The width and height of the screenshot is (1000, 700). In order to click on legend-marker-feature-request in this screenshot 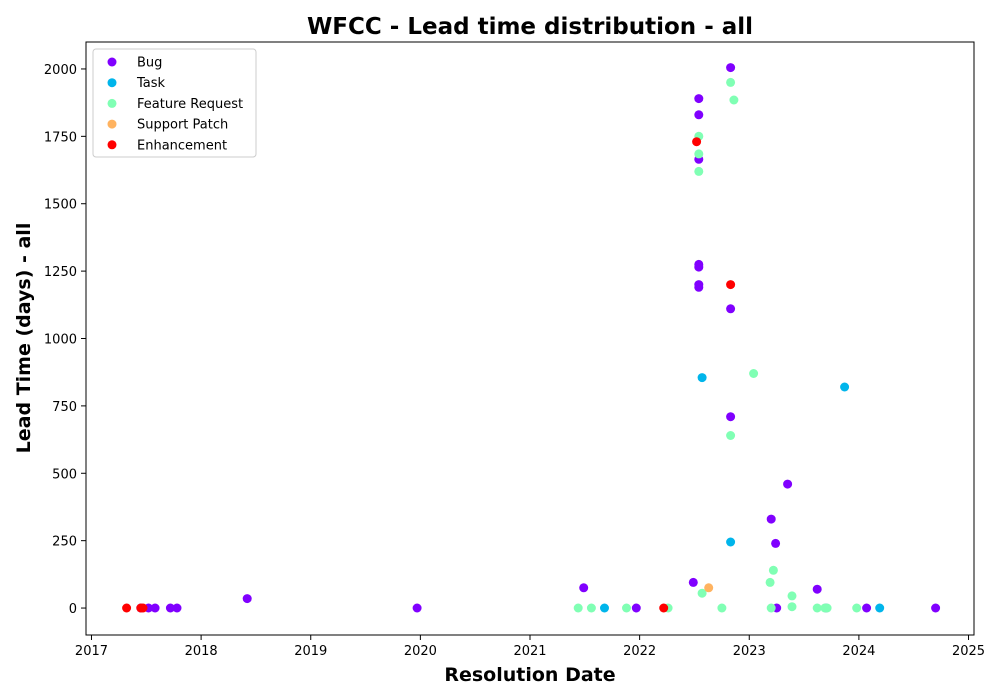, I will do `click(112, 103)`.